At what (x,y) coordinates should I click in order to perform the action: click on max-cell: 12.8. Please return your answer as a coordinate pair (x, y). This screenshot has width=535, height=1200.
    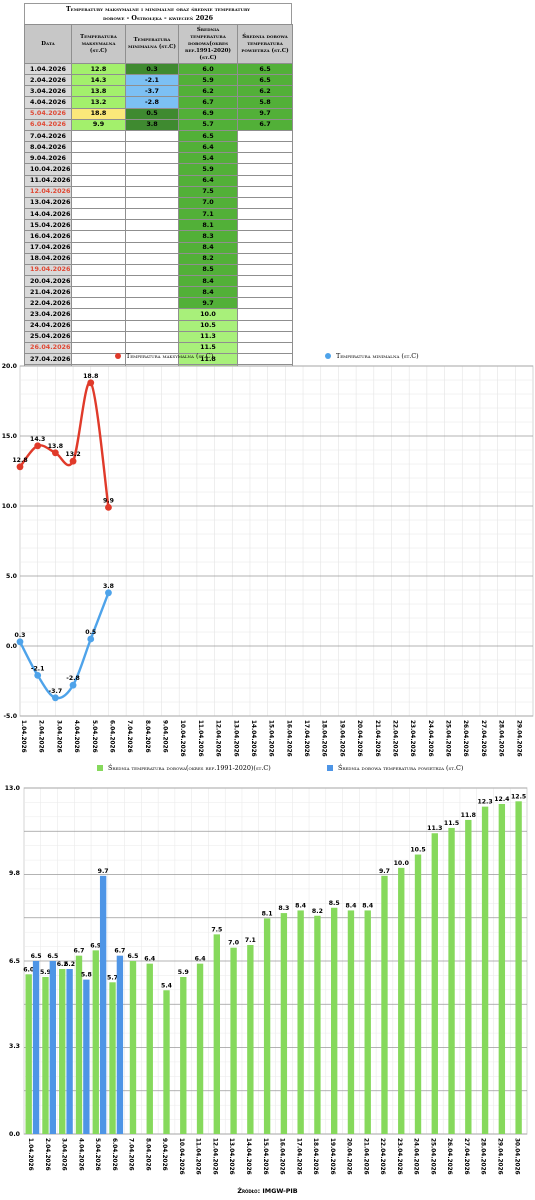
    Looking at the image, I should click on (98, 69).